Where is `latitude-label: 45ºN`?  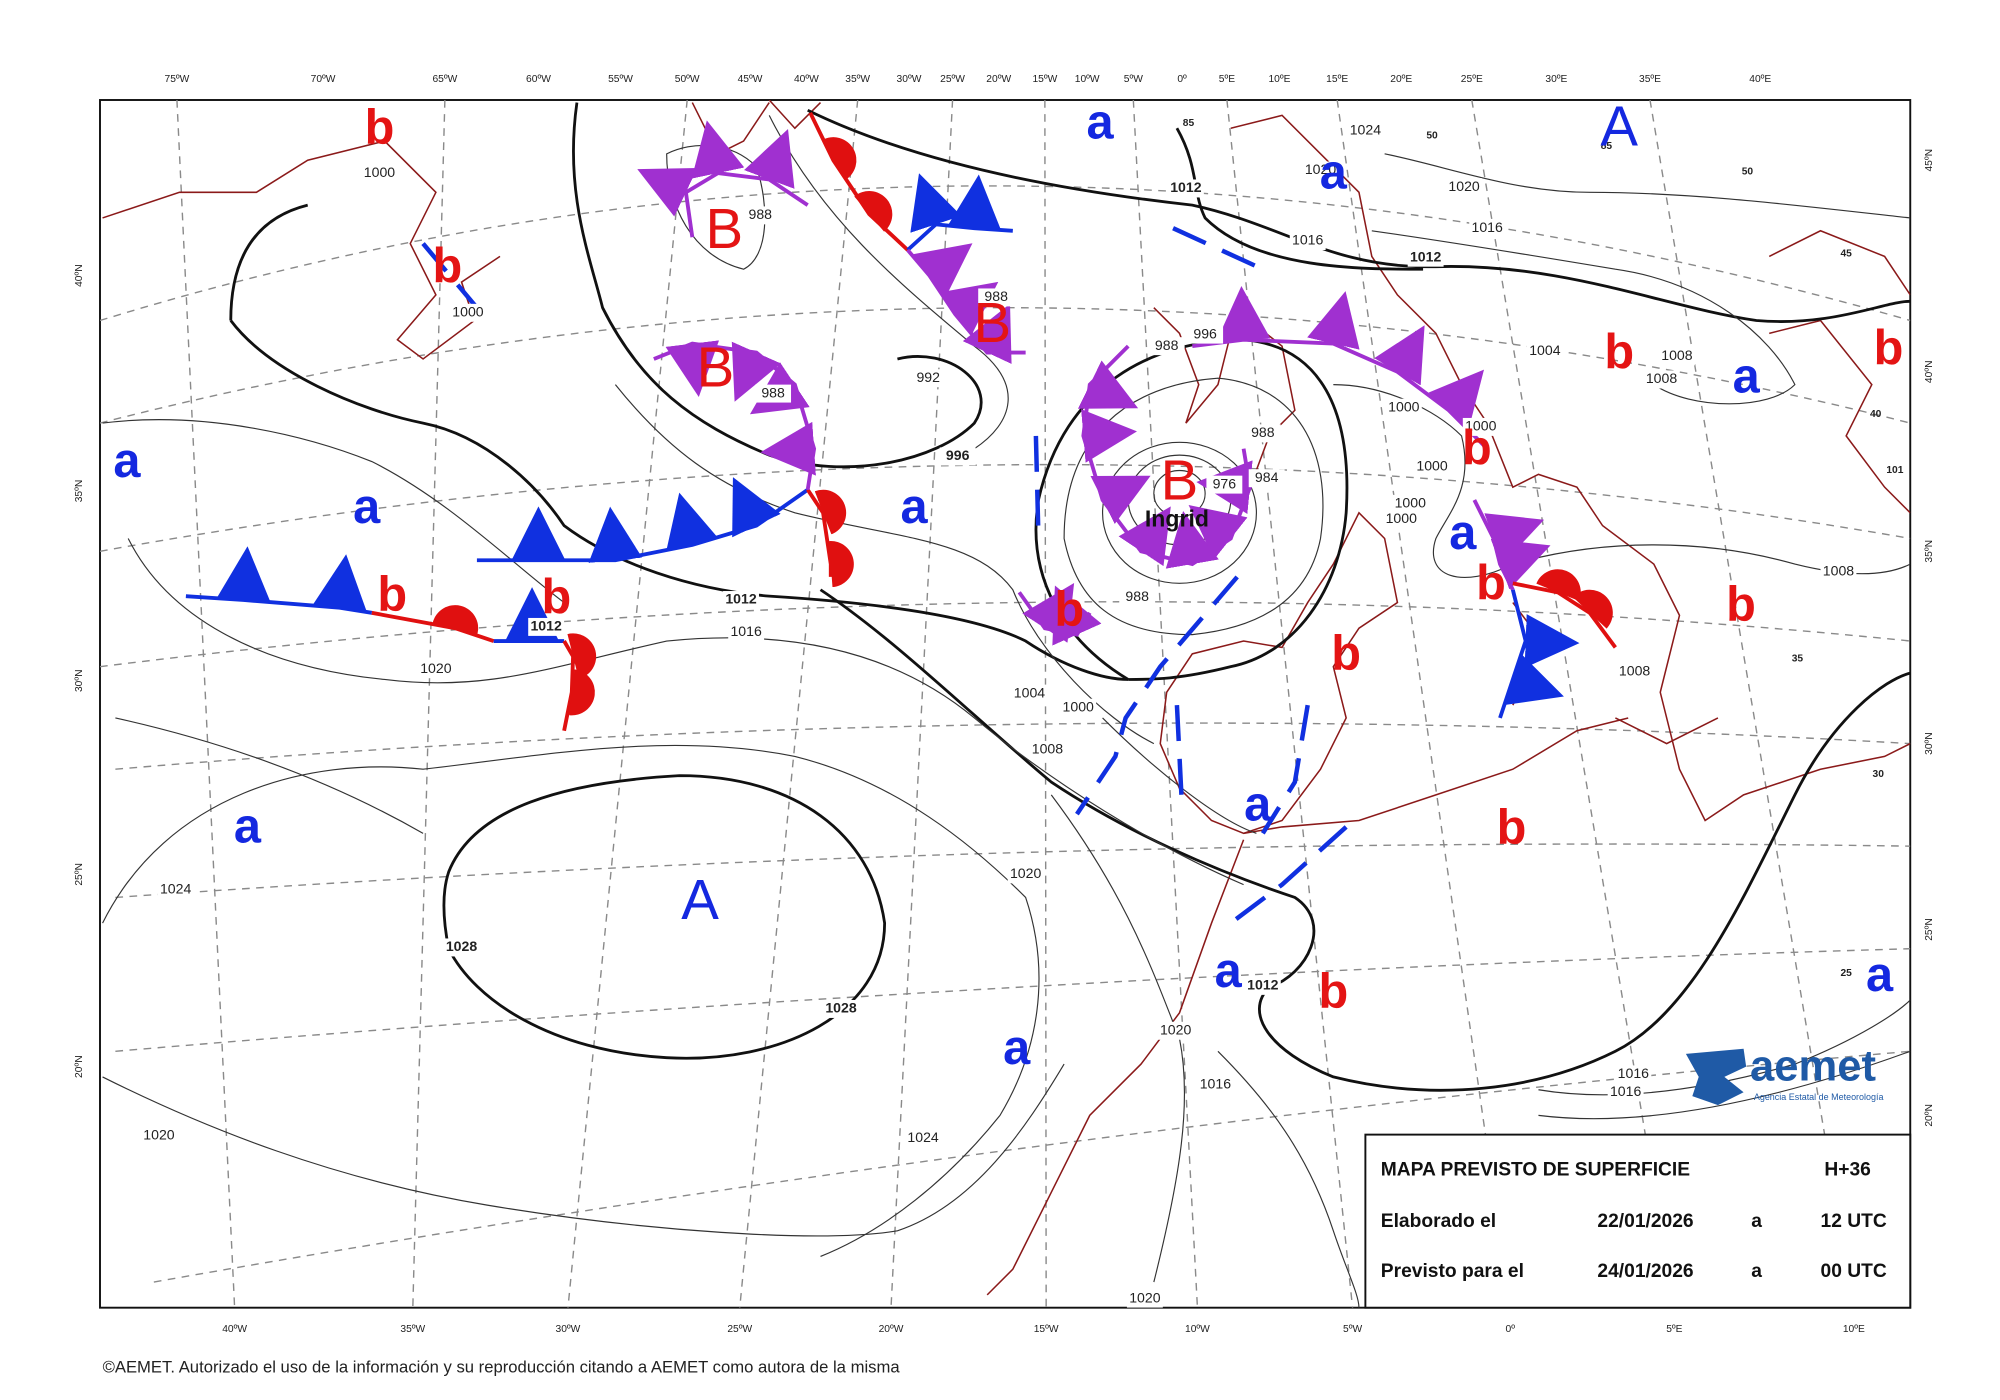 latitude-label: 45ºN is located at coordinates (1929, 160).